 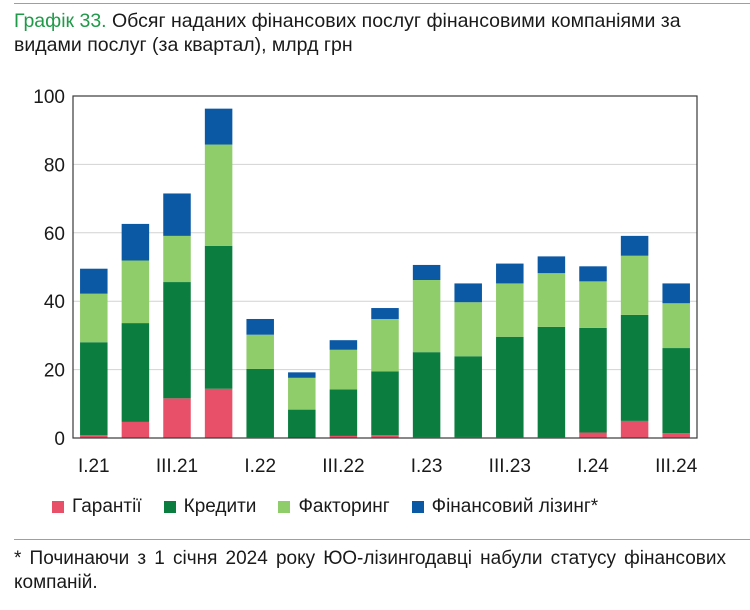 I want to click on y-tick-label: 100, so click(x=49, y=97).